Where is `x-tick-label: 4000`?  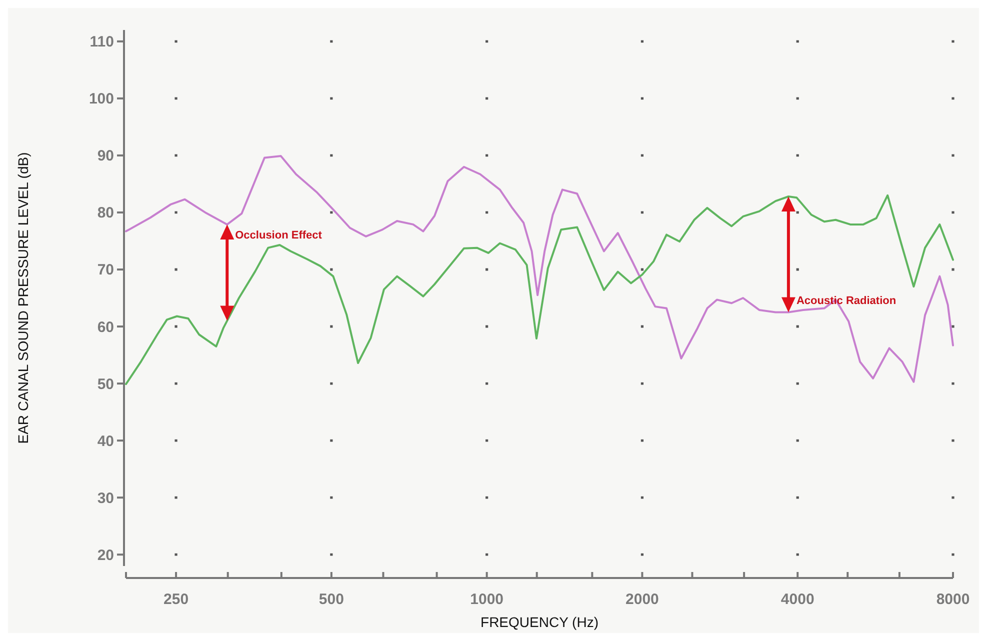
x-tick-label: 4000 is located at coordinates (797, 599).